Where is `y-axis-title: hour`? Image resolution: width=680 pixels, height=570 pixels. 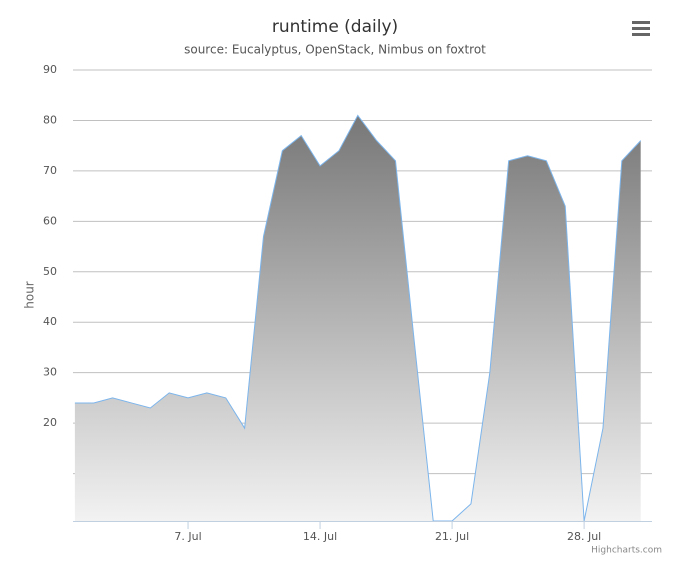 y-axis-title: hour is located at coordinates (30, 295).